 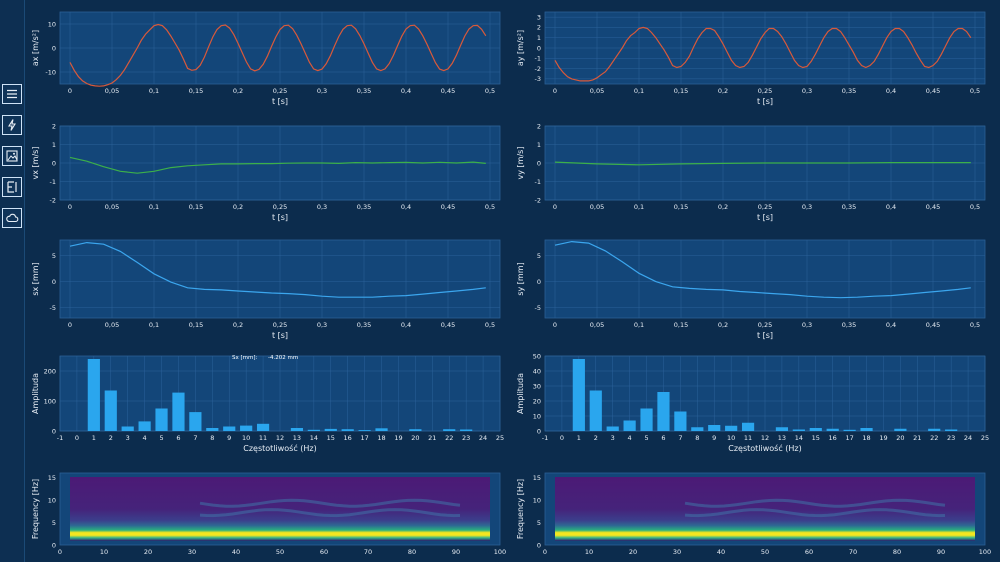 I want to click on x-tick-label: 13, so click(x=297, y=438).